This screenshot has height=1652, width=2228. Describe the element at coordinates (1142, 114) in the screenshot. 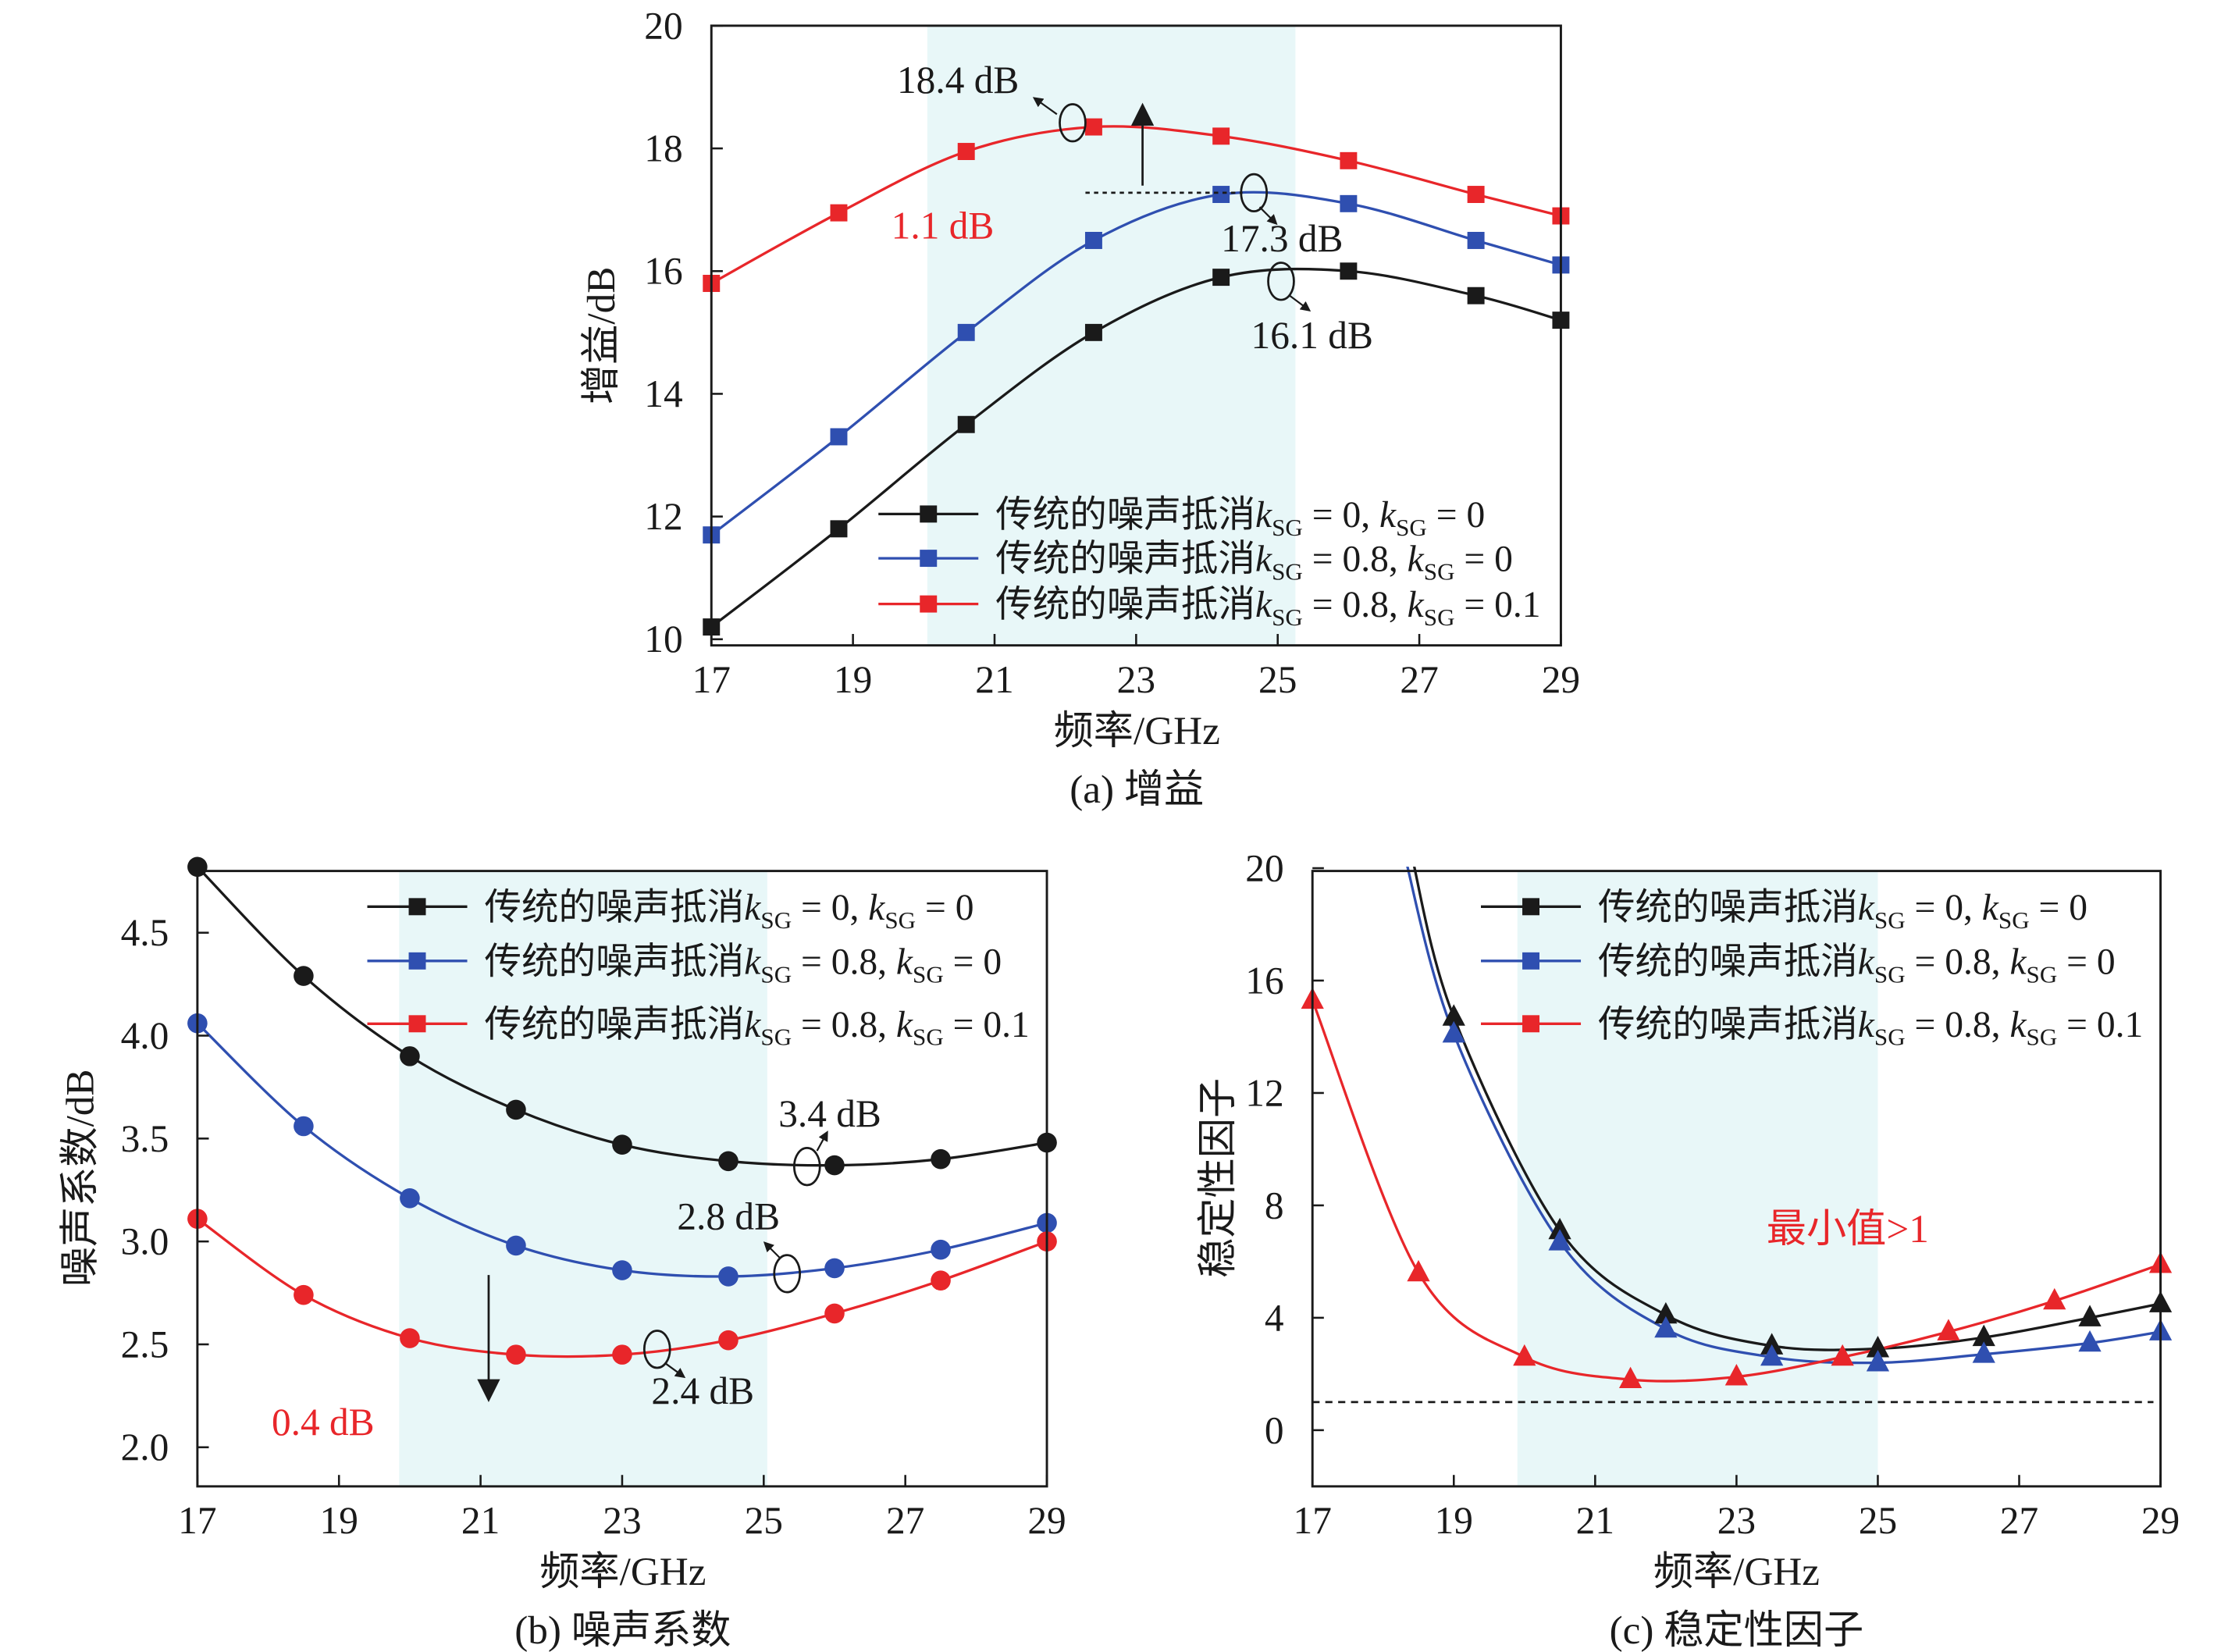

I see `arrow-up-icon` at that location.